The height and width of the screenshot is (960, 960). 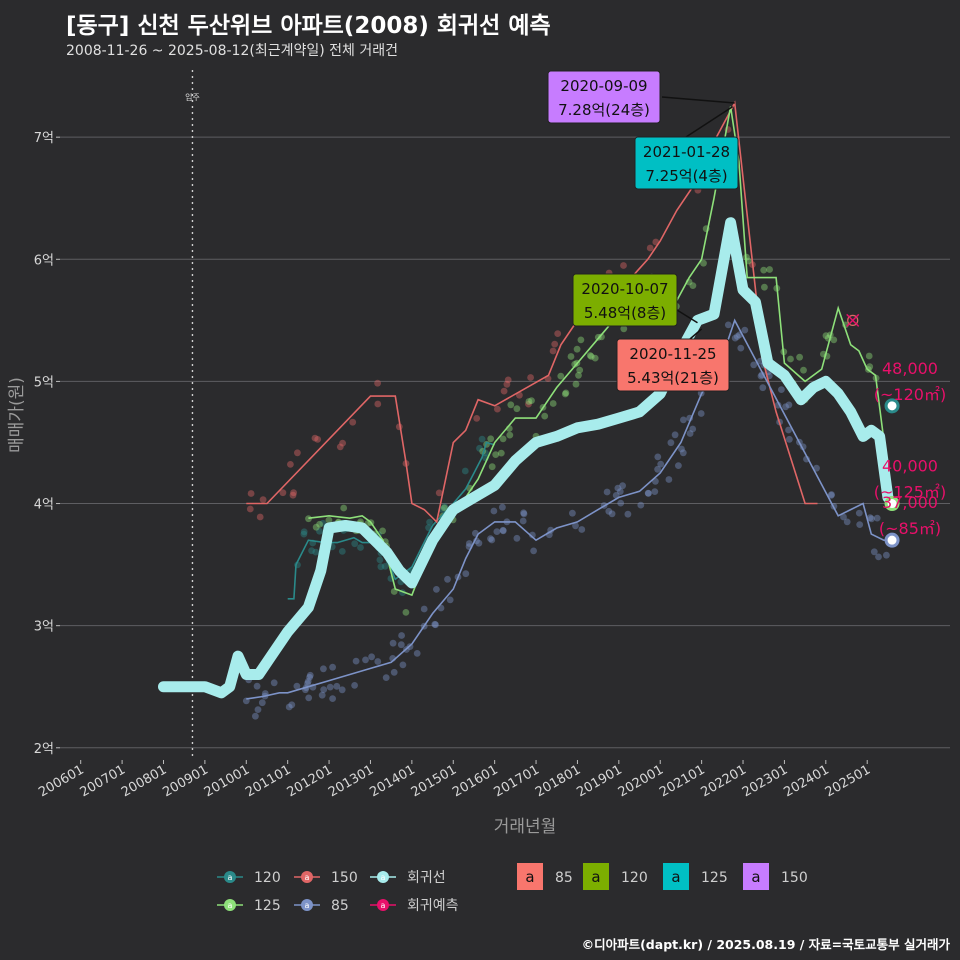 I want to click on legend-label-glyph: a, so click(x=529, y=877).